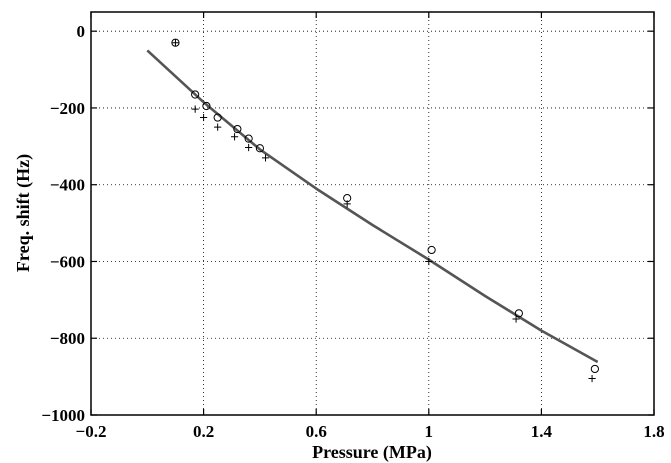  What do you see at coordinates (67, 261) in the screenshot?
I see `y-tick-label: −600` at bounding box center [67, 261].